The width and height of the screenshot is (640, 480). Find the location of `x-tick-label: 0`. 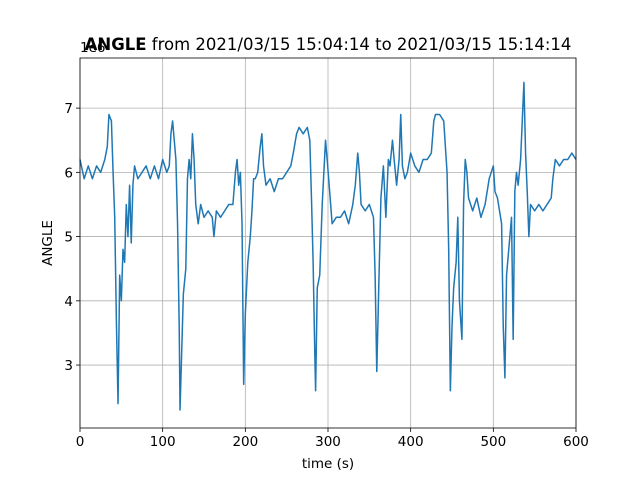

x-tick-label: 0 is located at coordinates (80, 442).